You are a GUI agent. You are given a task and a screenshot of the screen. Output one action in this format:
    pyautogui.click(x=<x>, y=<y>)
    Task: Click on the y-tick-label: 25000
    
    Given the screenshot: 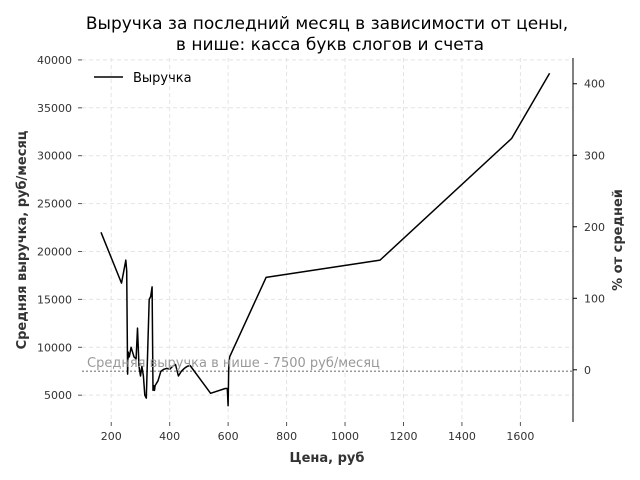 What is the action you would take?
    pyautogui.click(x=54, y=204)
    